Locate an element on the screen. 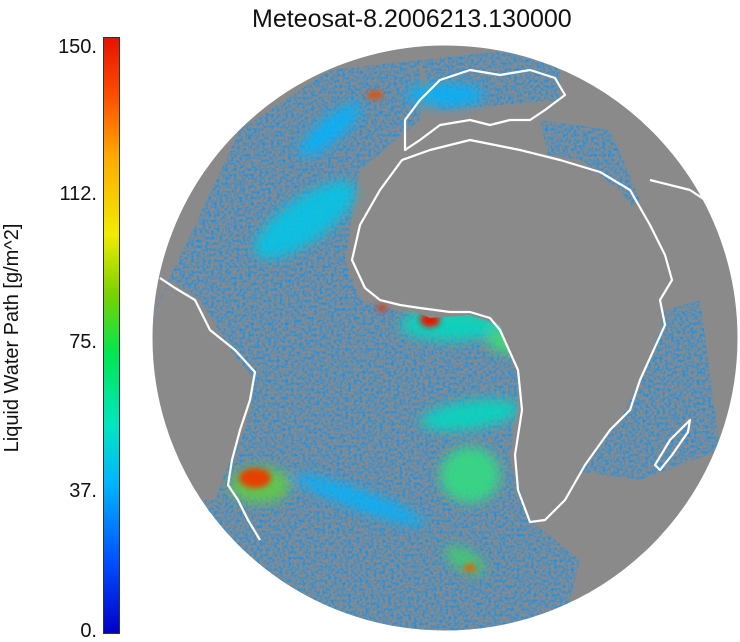  colorbar-tick: 112. is located at coordinates (78, 194).